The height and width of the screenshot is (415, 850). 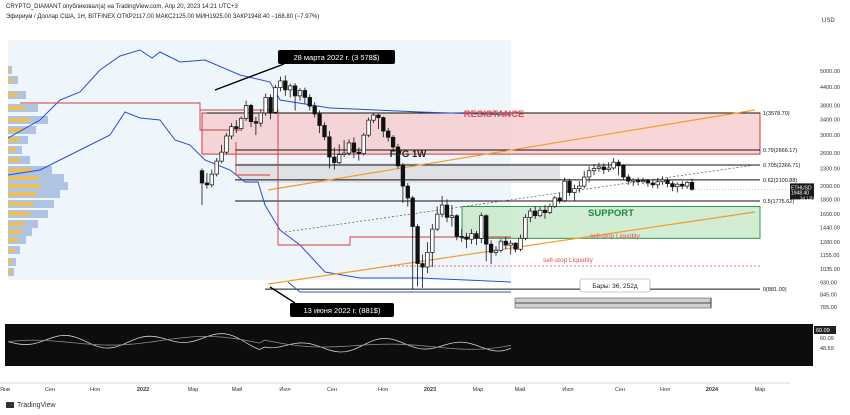 I want to click on fib-label: 0.62(2100.88), so click(x=780, y=181).